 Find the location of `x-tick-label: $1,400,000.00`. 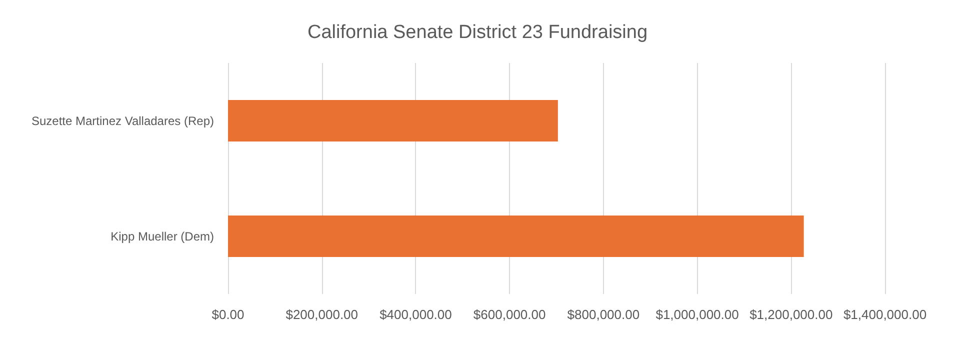

x-tick-label: $1,400,000.00 is located at coordinates (885, 314).